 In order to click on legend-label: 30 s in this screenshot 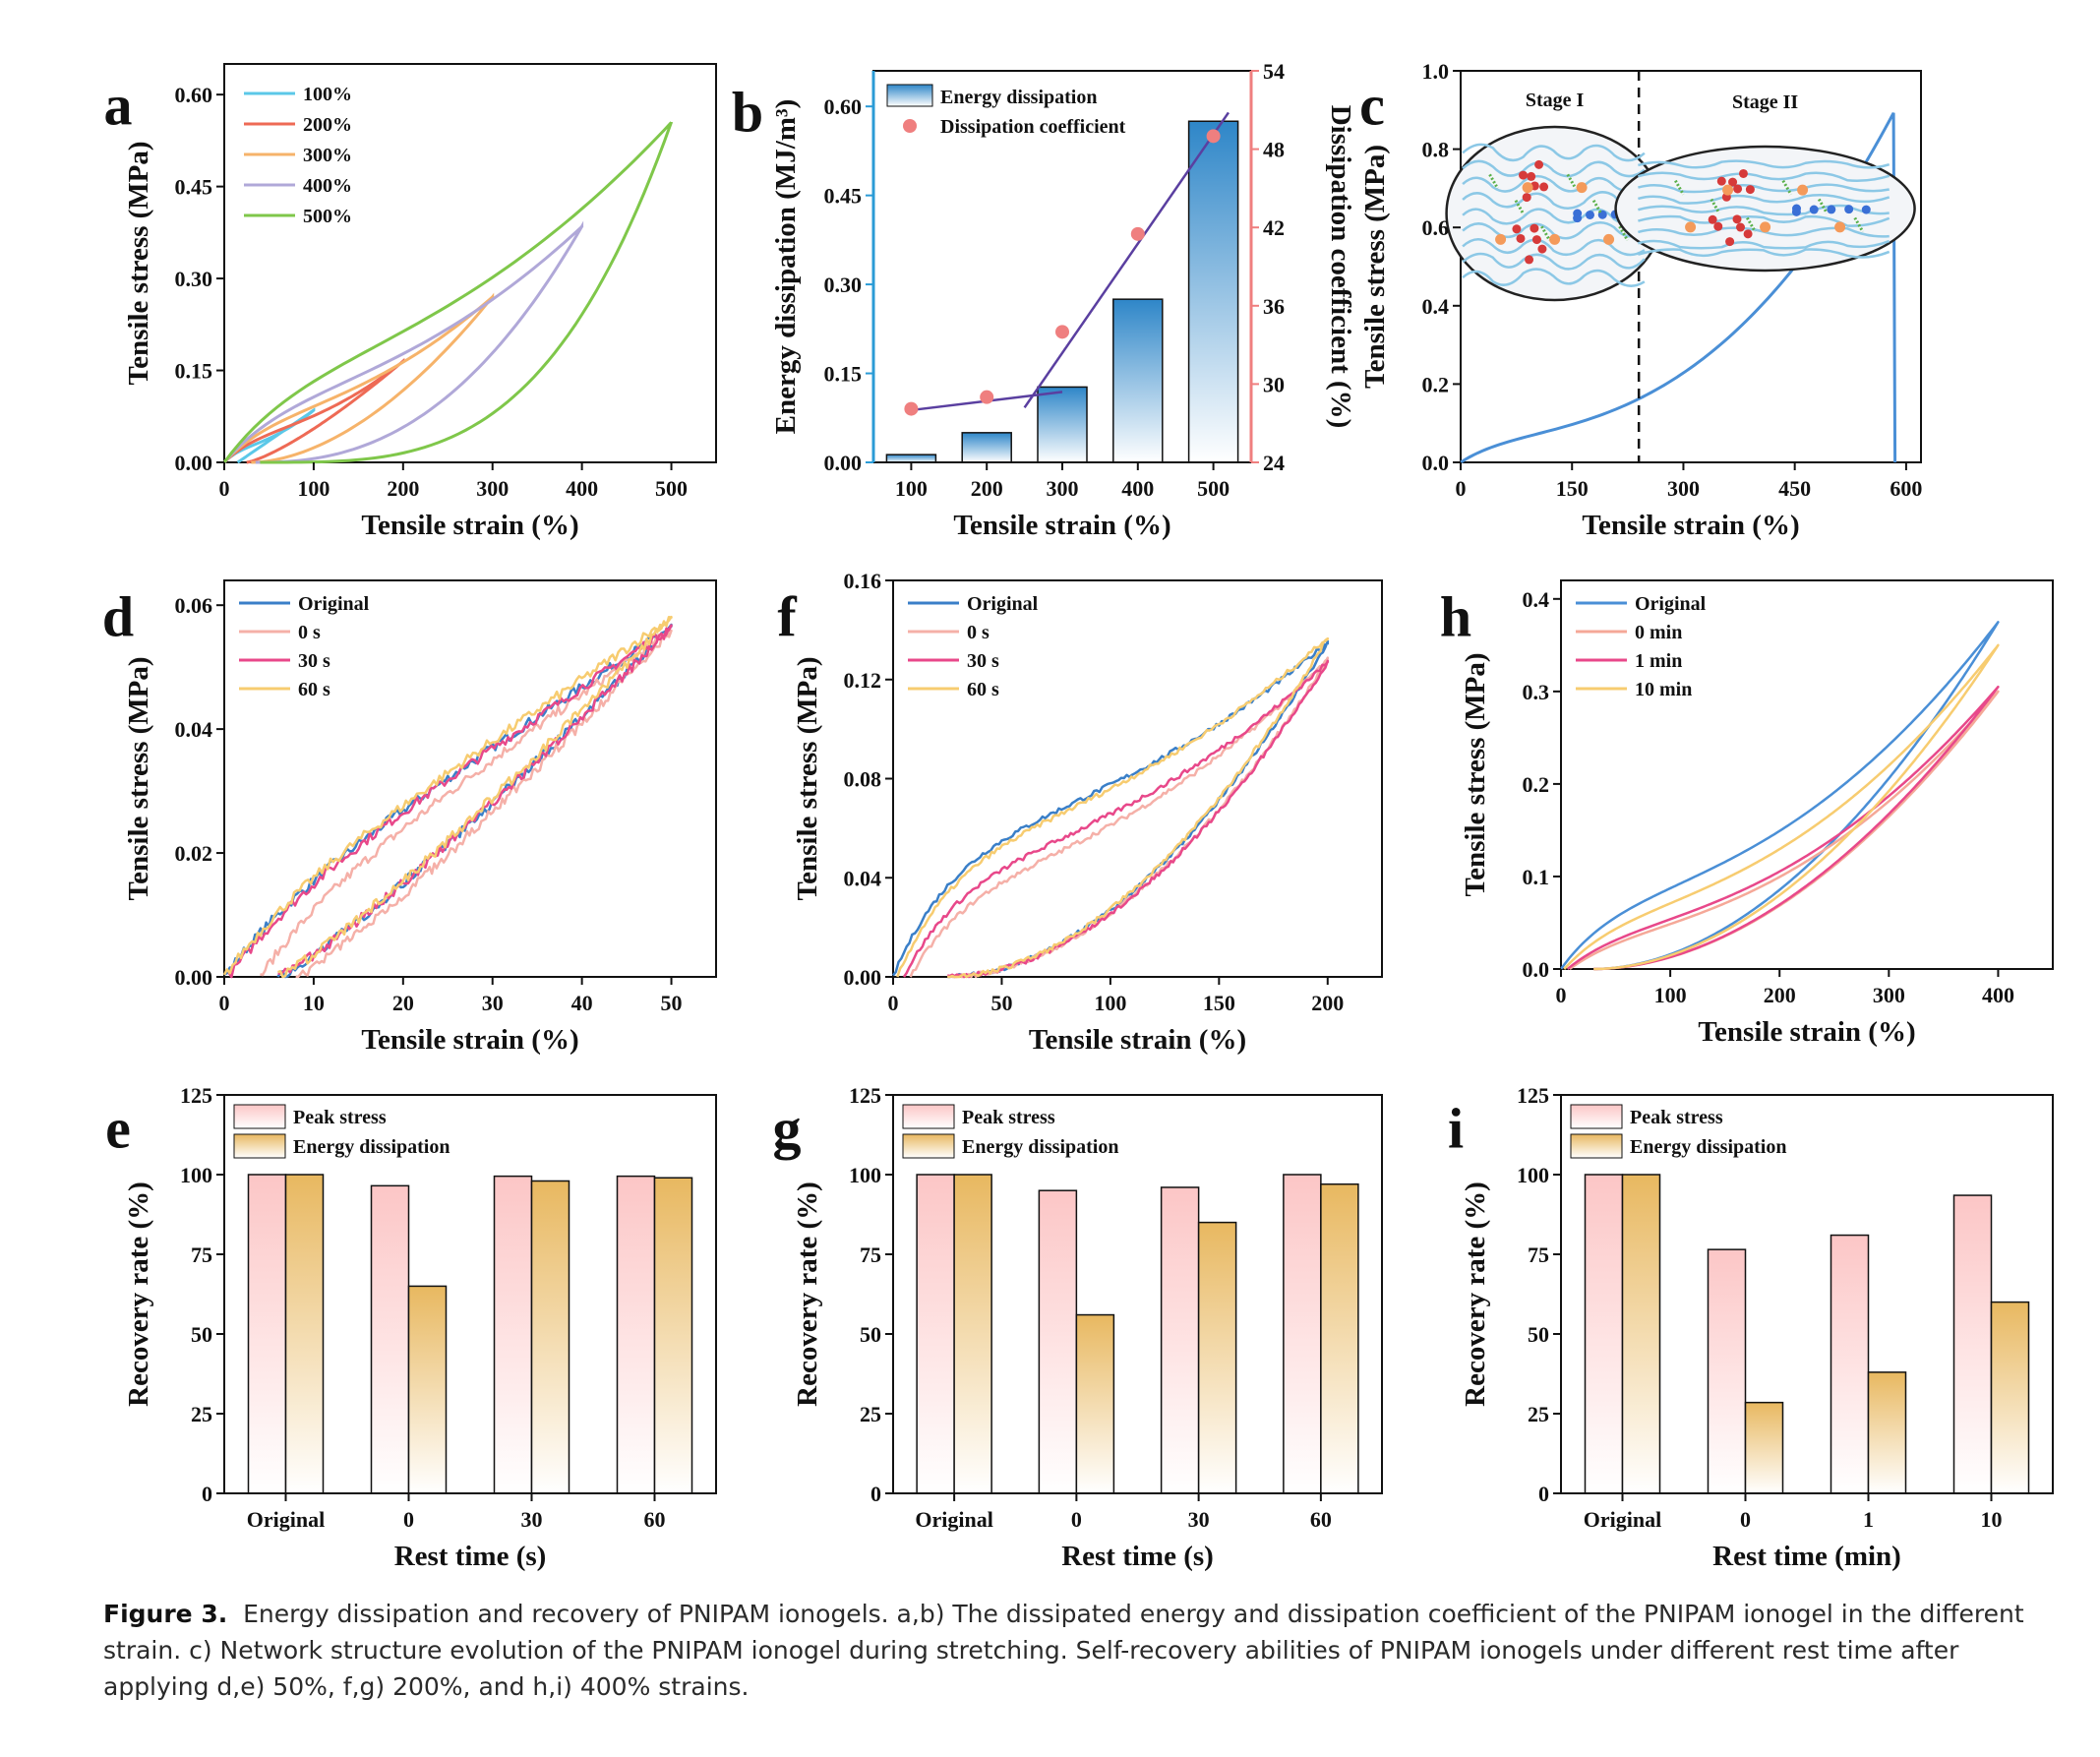, I will do `click(314, 661)`.